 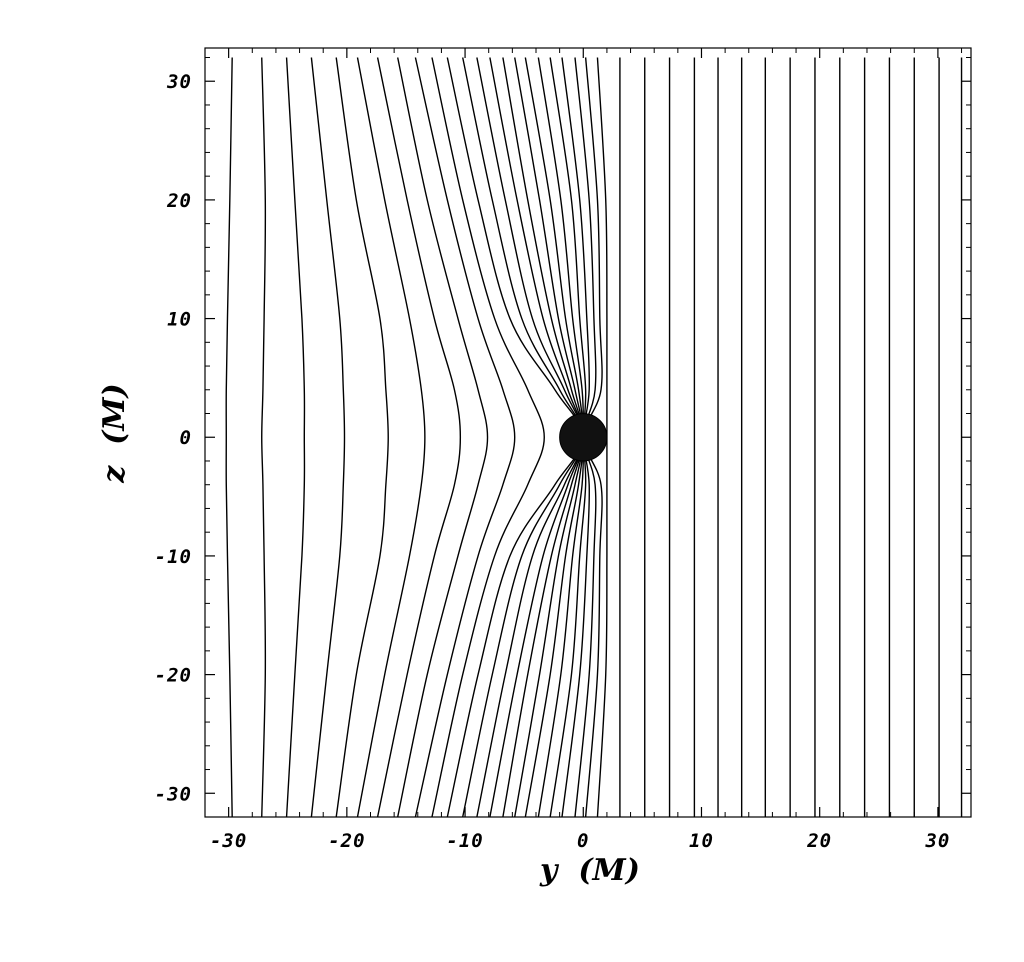 I want to click on horizon, so click(x=583, y=437).